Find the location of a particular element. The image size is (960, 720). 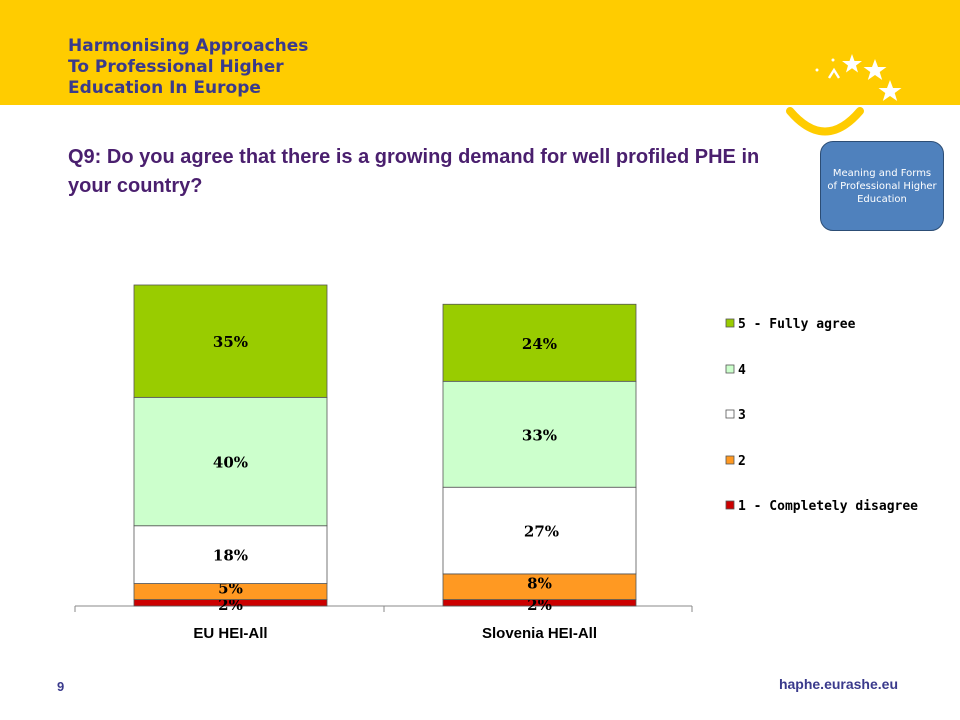

legend-label: 5 - Fully agree is located at coordinates (797, 324).